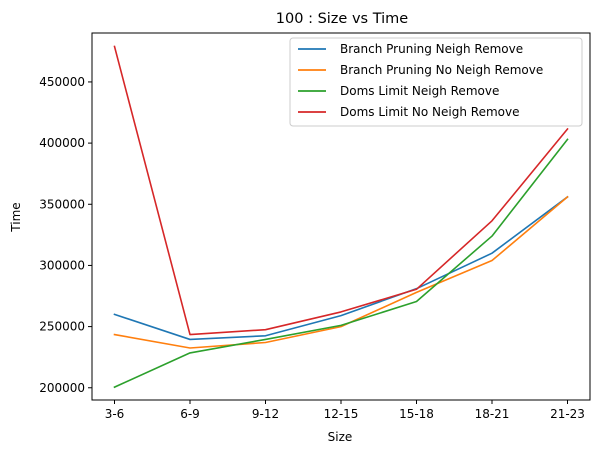 The width and height of the screenshot is (597, 460). Describe the element at coordinates (62, 327) in the screenshot. I see `y-tick-label: 250000` at that location.